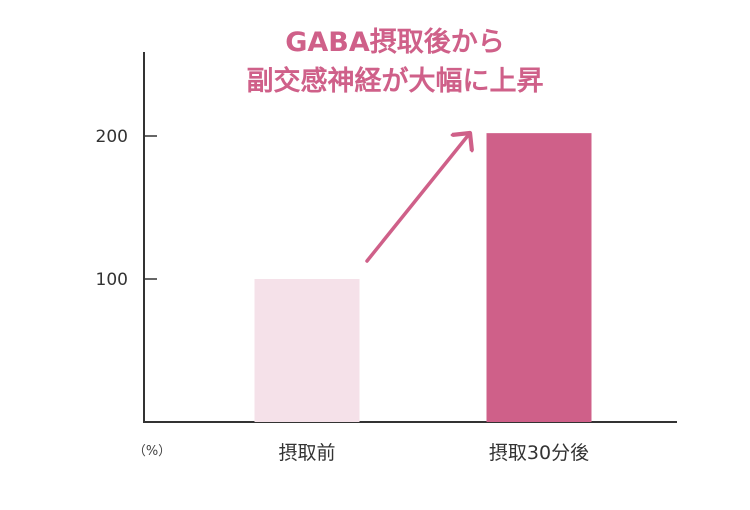 The image size is (750, 510). I want to click on category-labels: 摂取前 摂取30分後, so click(433, 453).